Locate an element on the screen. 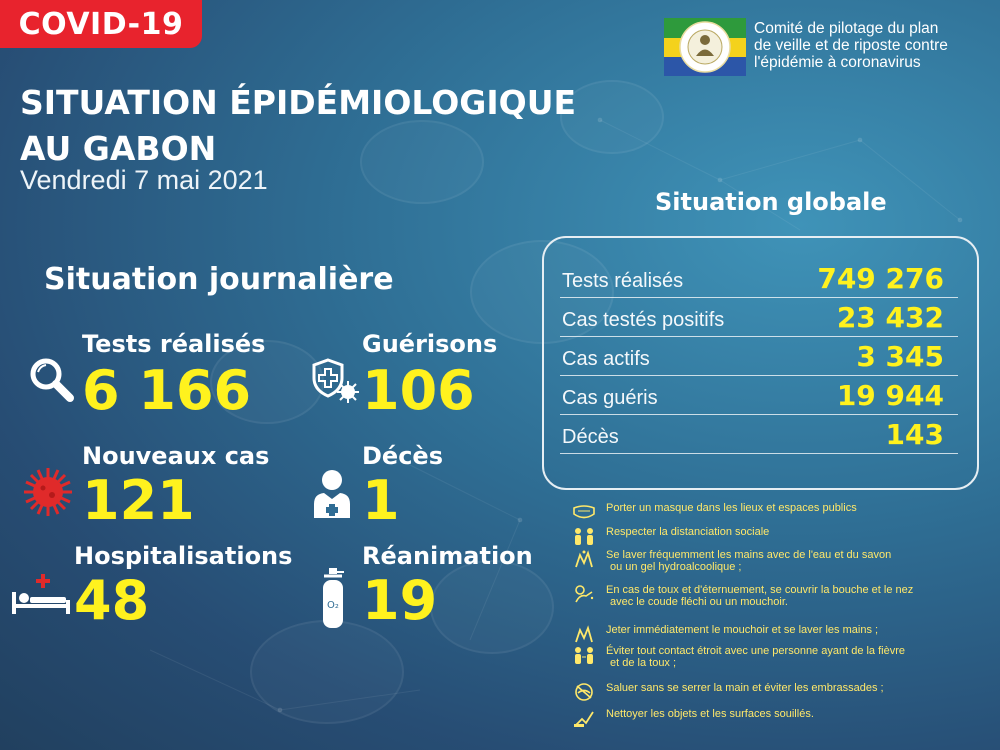 This screenshot has height=750, width=1000. daily-deaths-value: 1 is located at coordinates (381, 500).